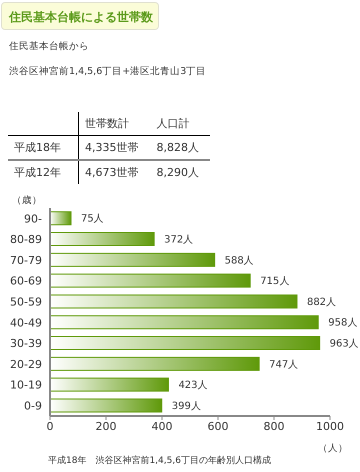  Describe the element at coordinates (239, 260) in the screenshot. I see `data-label: 588人` at that location.